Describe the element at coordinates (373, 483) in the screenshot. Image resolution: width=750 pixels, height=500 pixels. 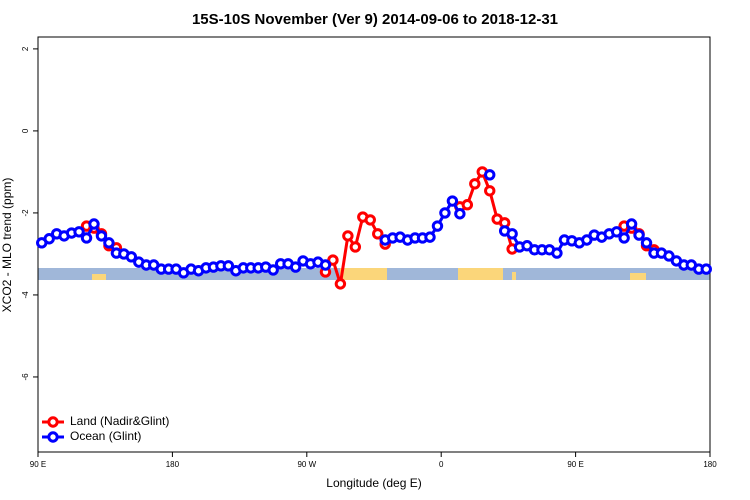
I see `x-axis-label: Longitude (deg E)` at that location.